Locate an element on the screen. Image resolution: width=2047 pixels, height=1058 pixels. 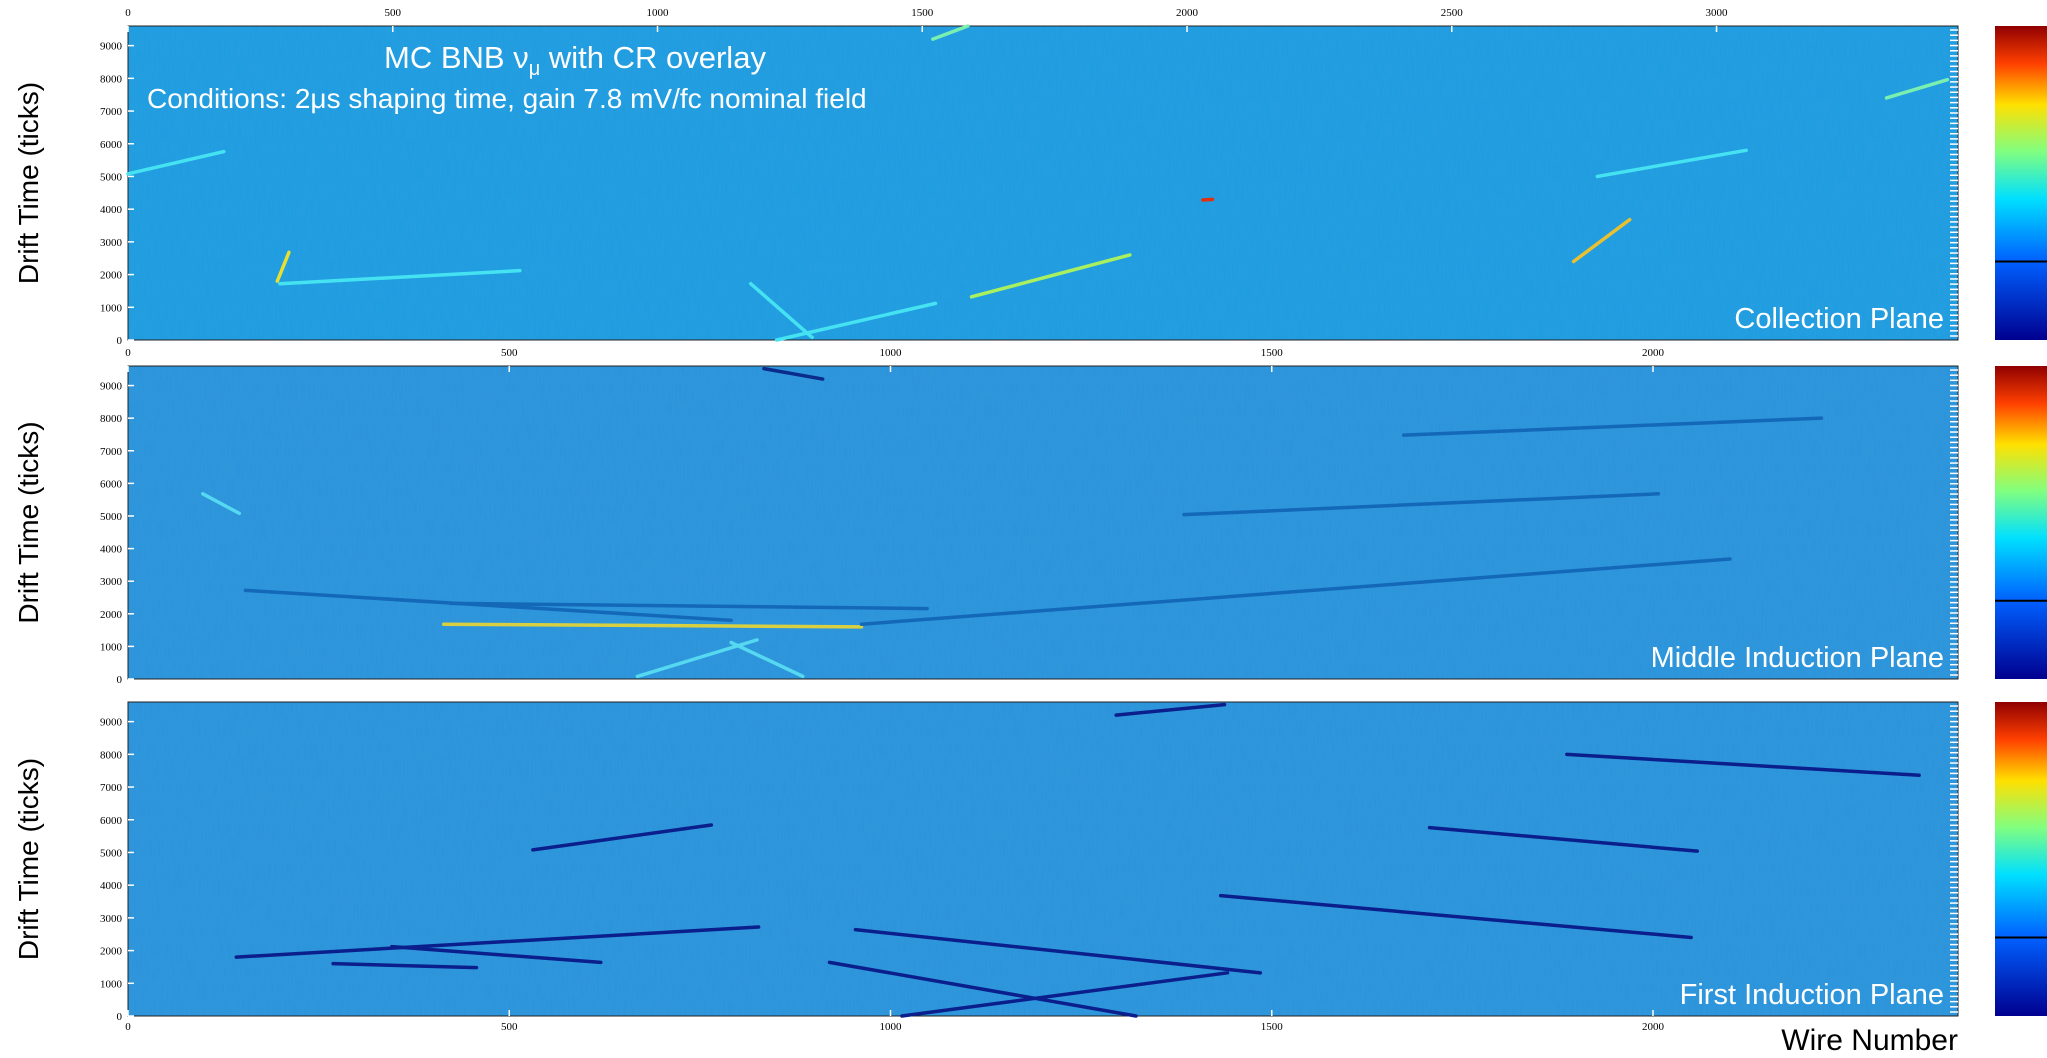
chart-title: MC BNB νμ with CR overlay is located at coordinates (575, 60).